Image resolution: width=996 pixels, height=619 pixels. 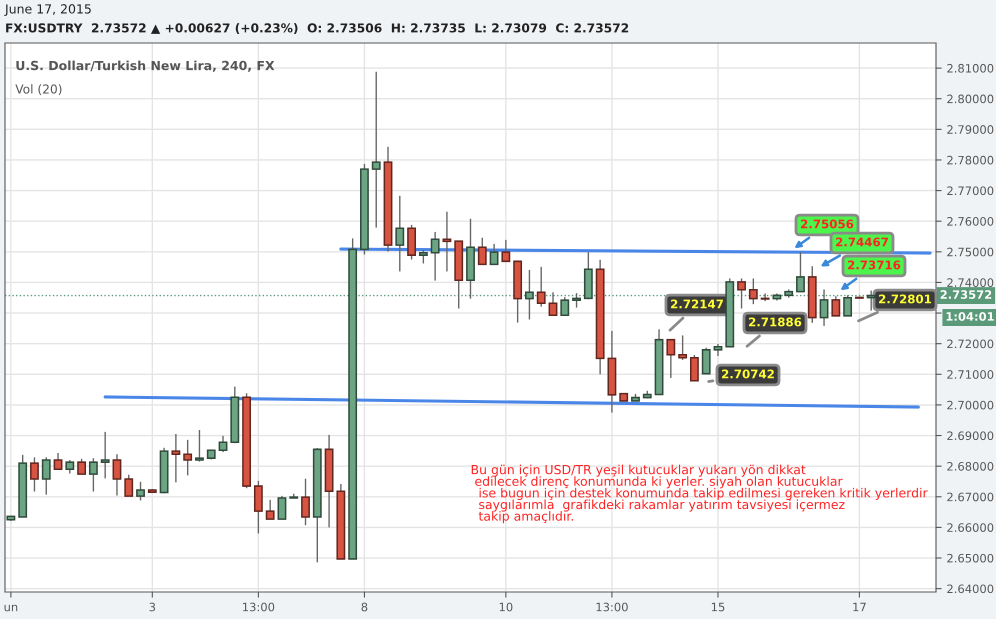 What do you see at coordinates (905, 299) in the screenshot?
I see `annotation: 2.72801` at bounding box center [905, 299].